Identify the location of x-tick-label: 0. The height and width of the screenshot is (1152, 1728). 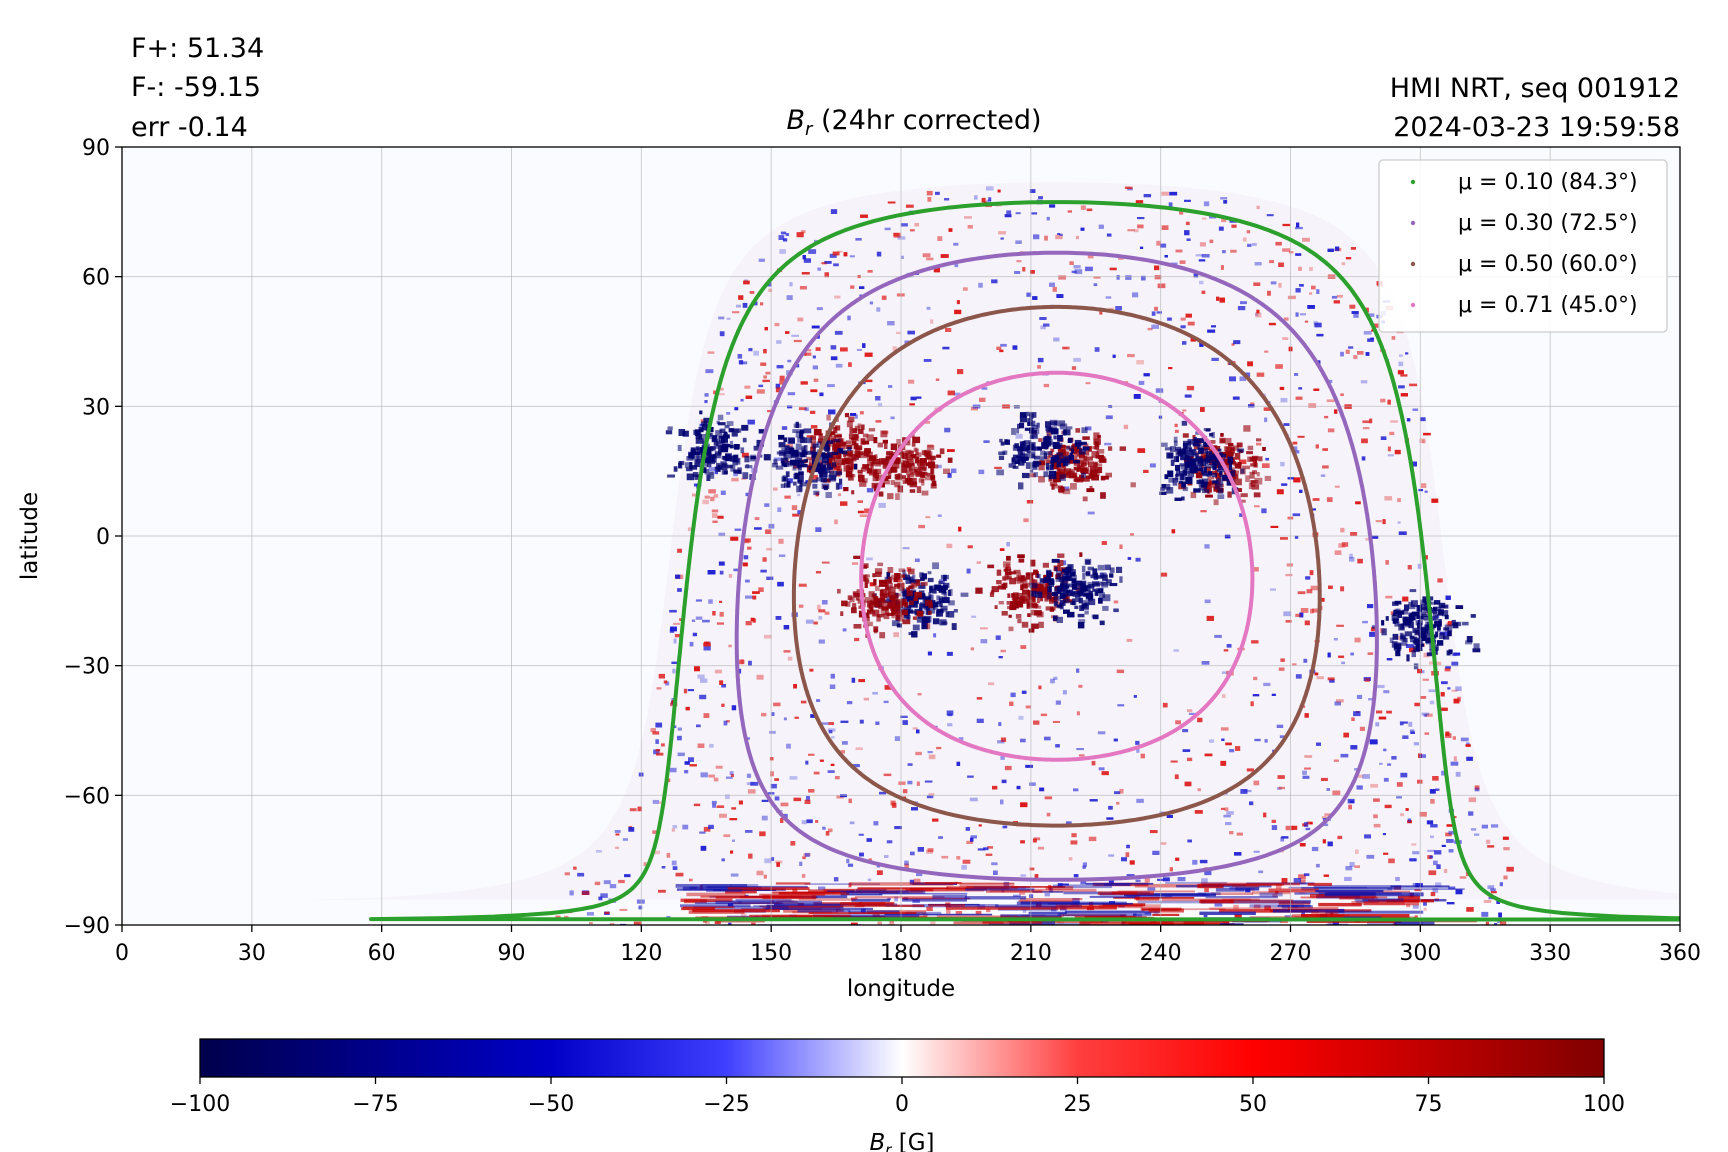
(122, 953).